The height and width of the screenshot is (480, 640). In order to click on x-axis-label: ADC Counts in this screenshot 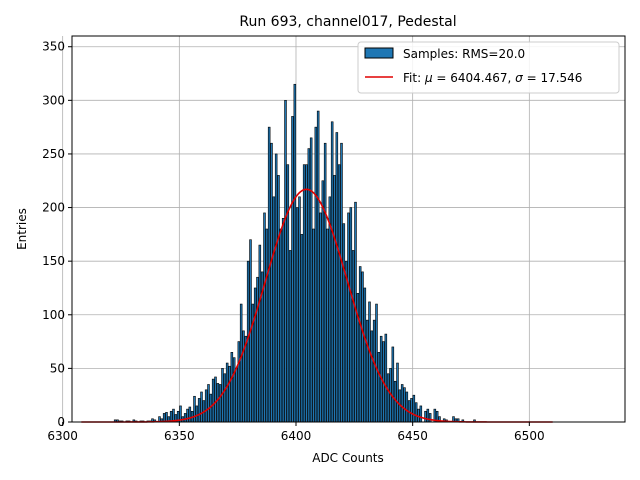, I will do `click(348, 458)`.